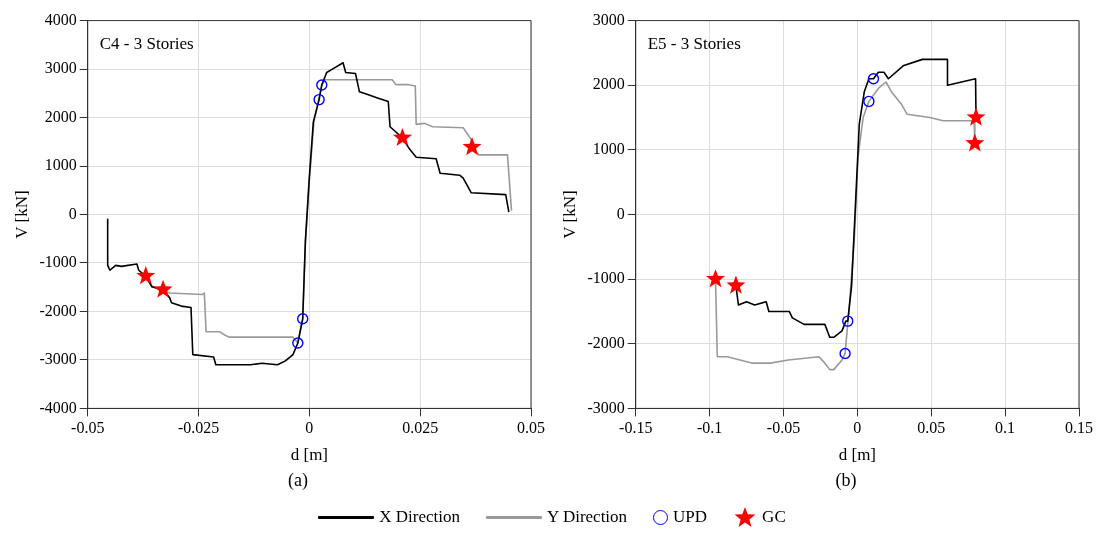 Image resolution: width=1104 pixels, height=554 pixels. Describe the element at coordinates (709, 428) in the screenshot. I see `x-tick-label: -0.1` at that location.